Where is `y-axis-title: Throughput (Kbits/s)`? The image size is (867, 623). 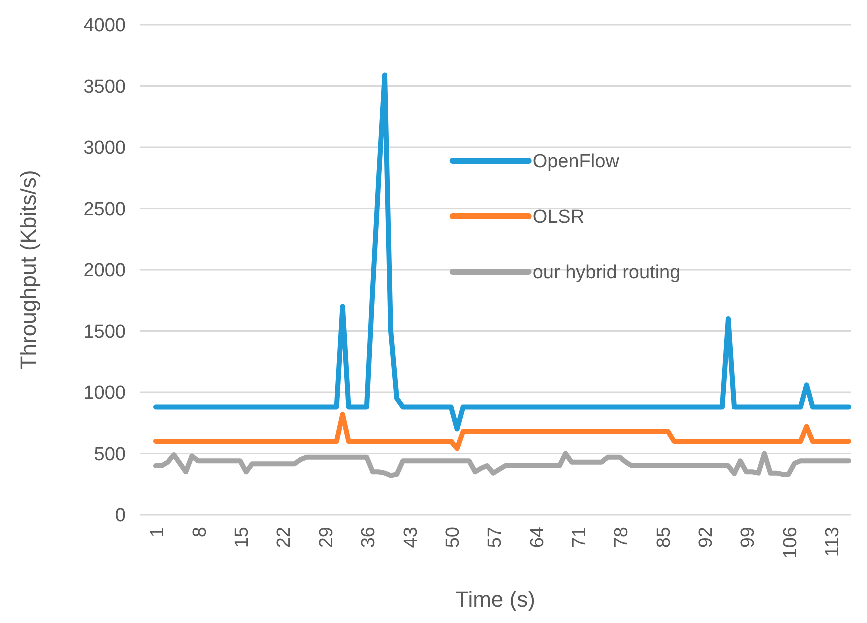 y-axis-title: Throughput (Kbits/s) is located at coordinates (28, 270).